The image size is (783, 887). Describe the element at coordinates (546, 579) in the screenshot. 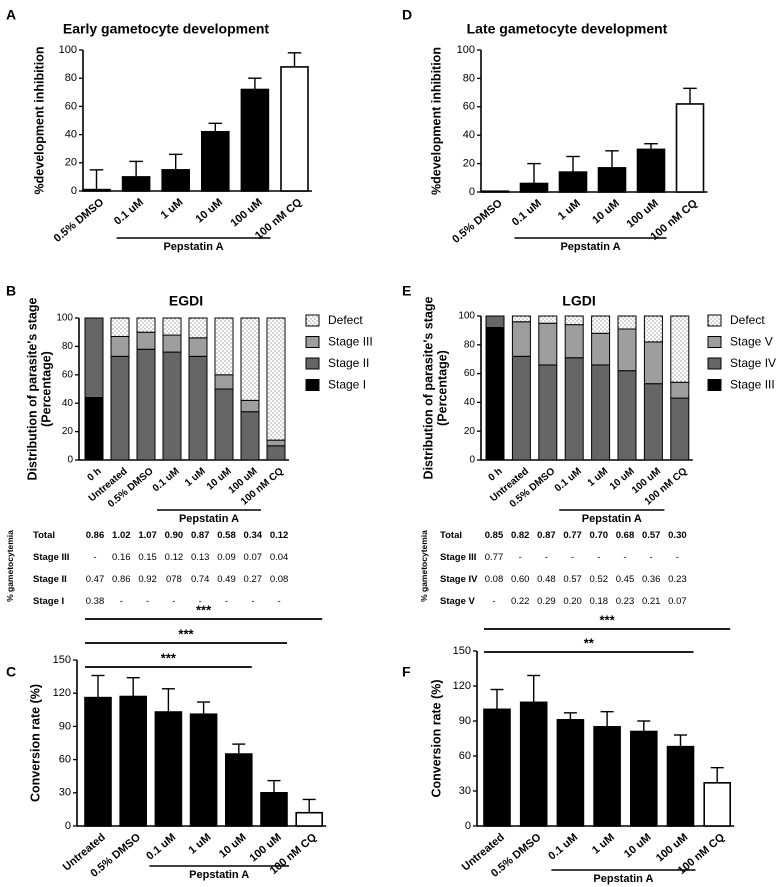

I see `table-cell: 0.48` at that location.